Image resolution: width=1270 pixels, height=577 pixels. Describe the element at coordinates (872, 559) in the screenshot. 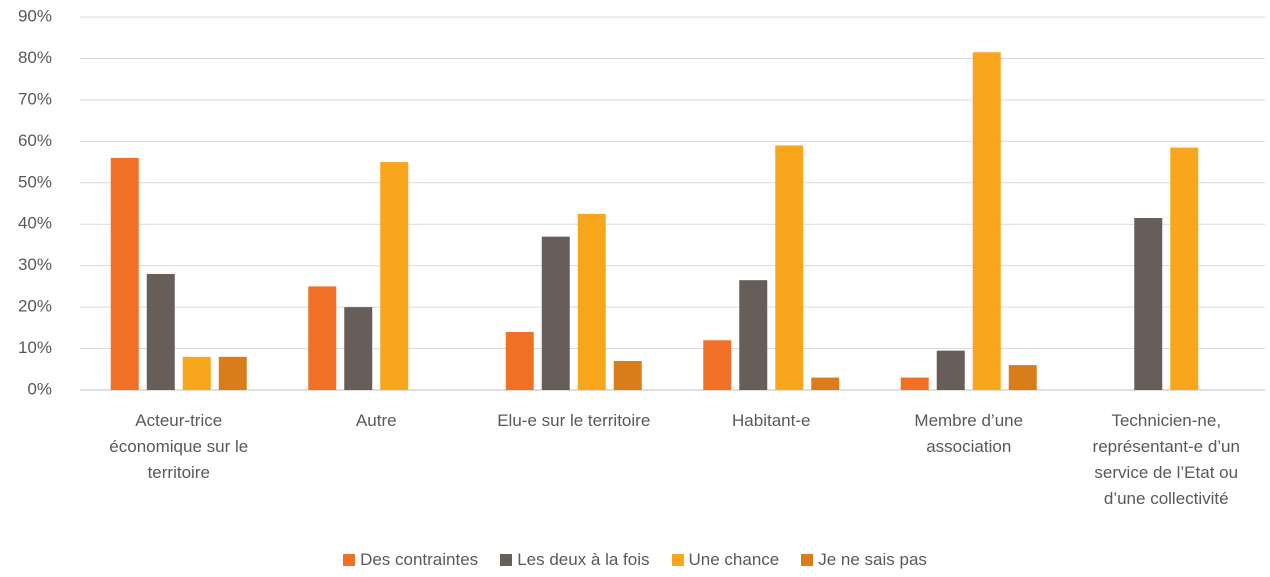

I see `legend-label: Je ne sais pas` at that location.